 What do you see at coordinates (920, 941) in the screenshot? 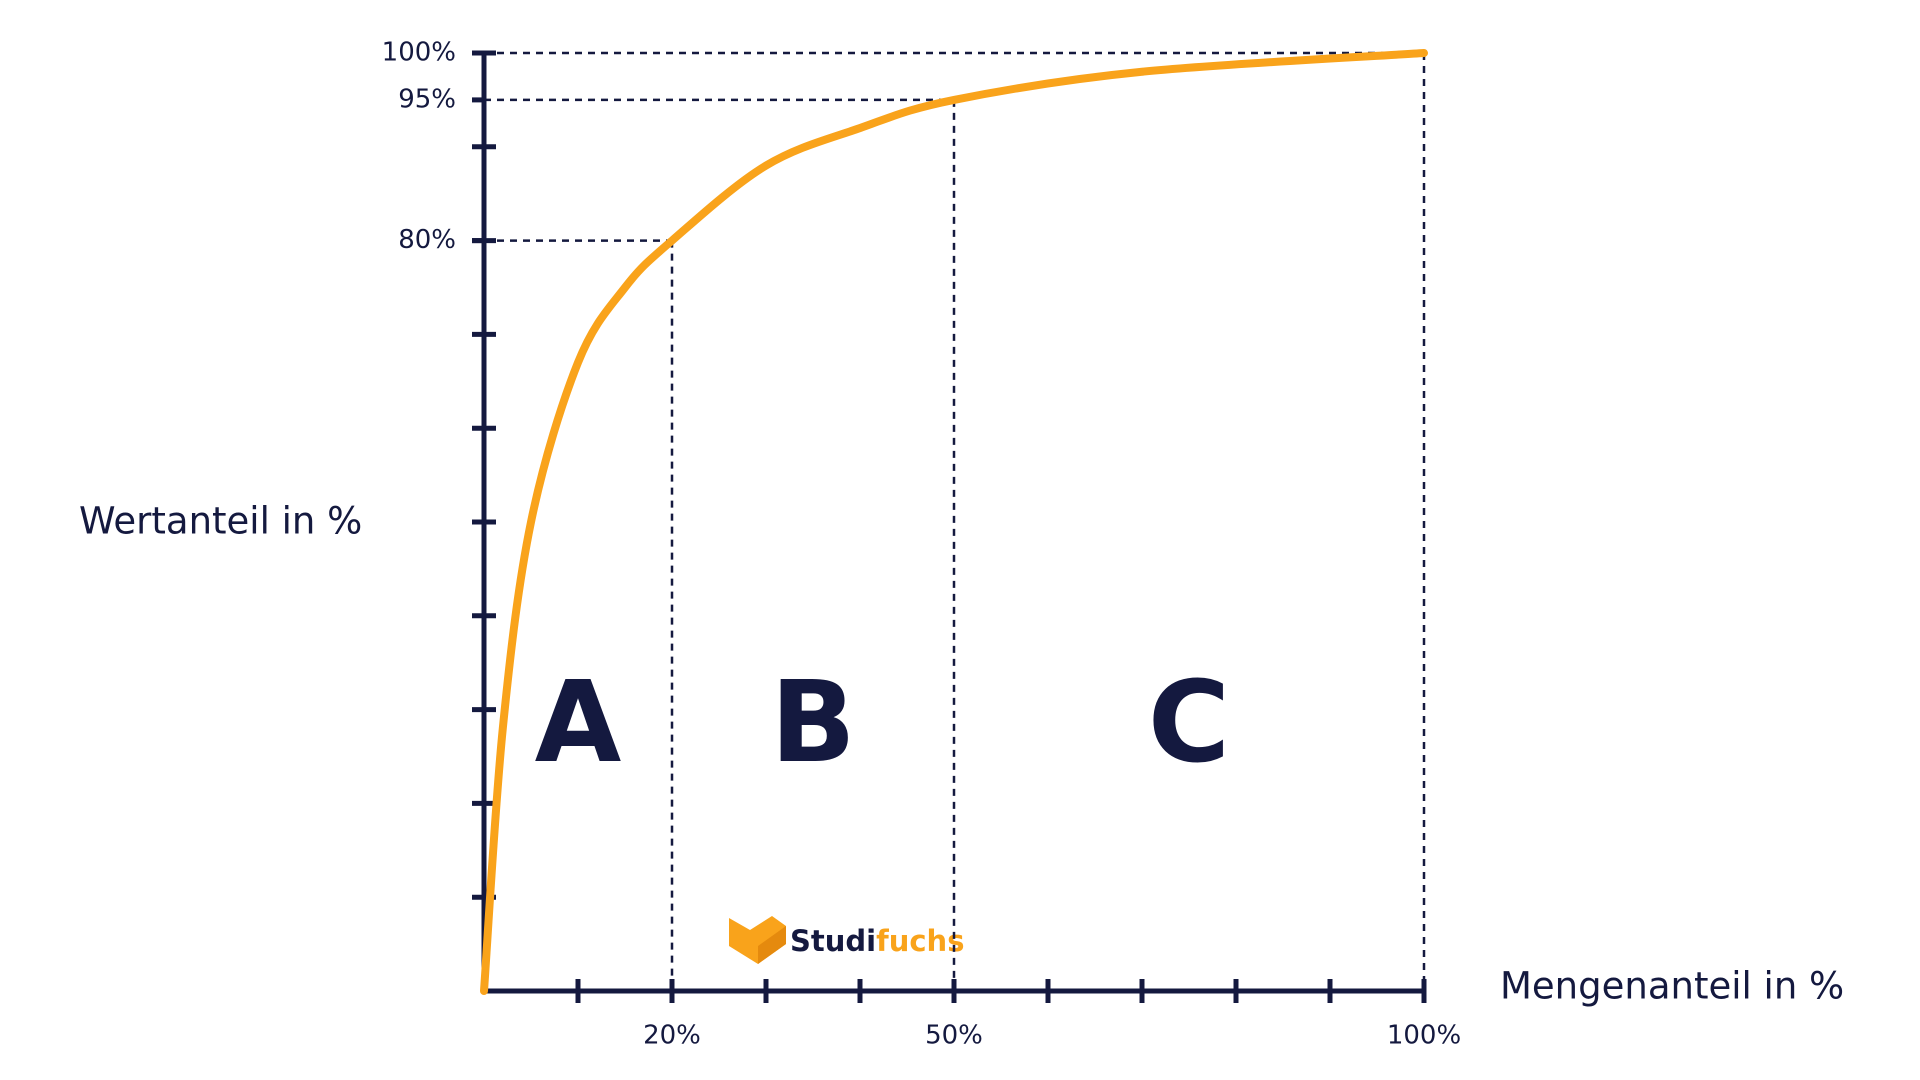
I see `logo-part: fuchs` at bounding box center [920, 941].